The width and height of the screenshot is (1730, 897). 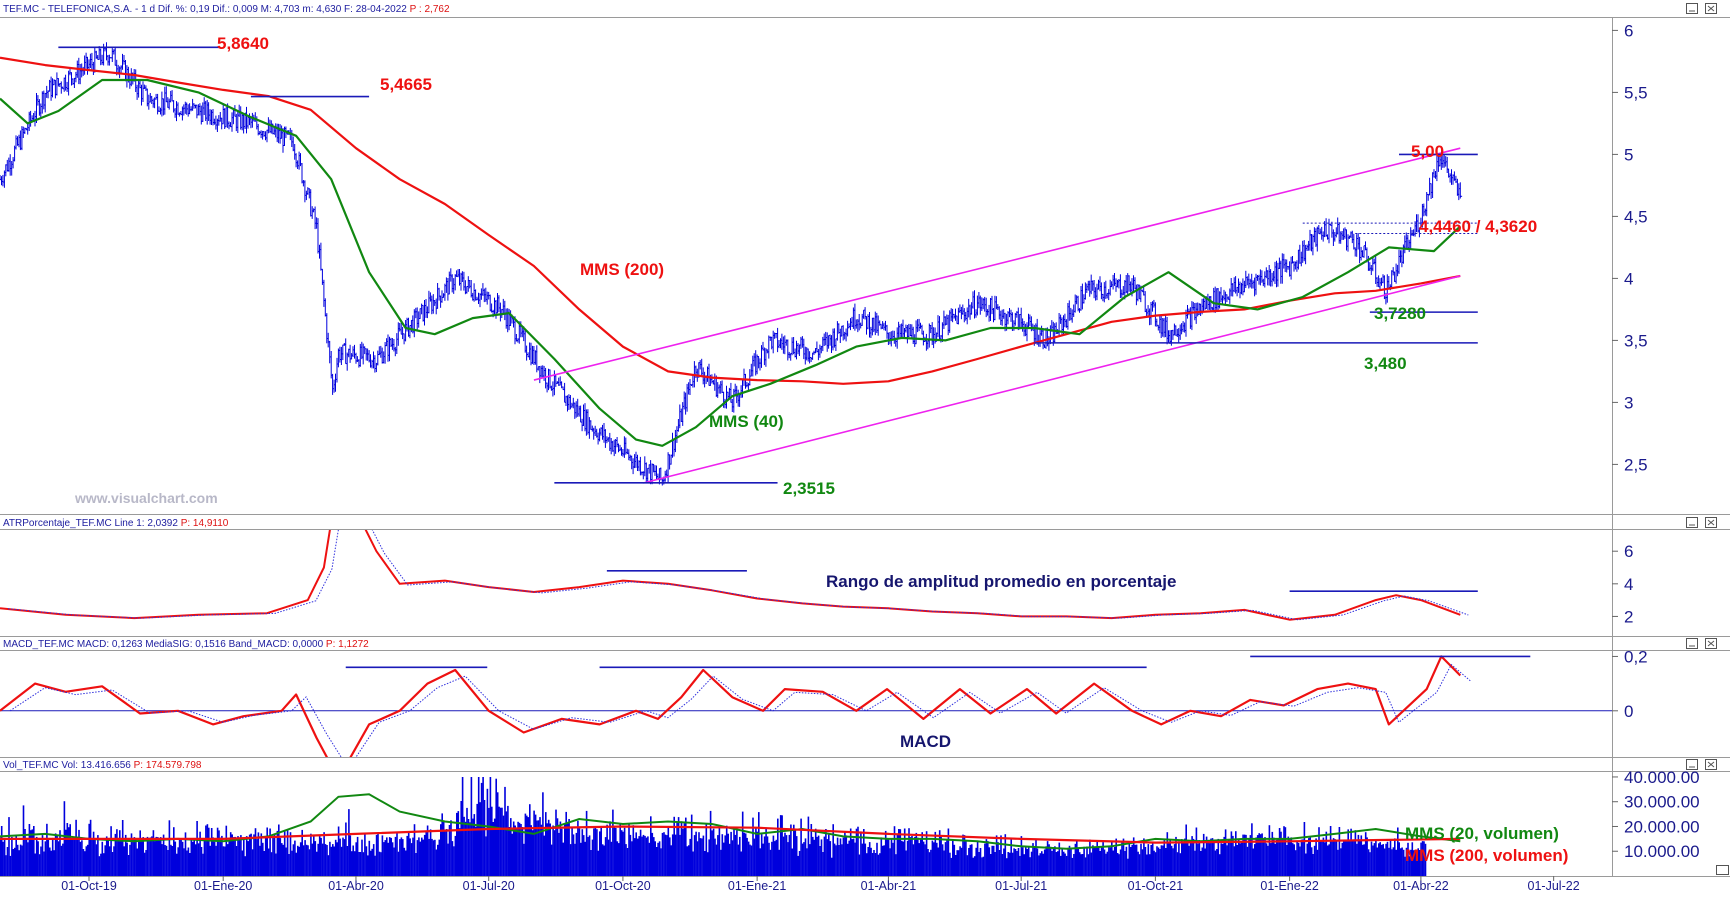 I want to click on atr-close-icon, so click(x=1711, y=522).